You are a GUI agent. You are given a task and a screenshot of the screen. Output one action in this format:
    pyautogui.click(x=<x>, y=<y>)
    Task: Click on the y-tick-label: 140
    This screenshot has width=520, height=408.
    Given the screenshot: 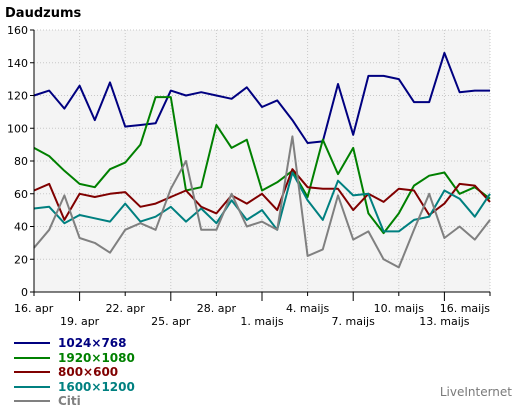 What is the action you would take?
    pyautogui.click(x=17, y=63)
    